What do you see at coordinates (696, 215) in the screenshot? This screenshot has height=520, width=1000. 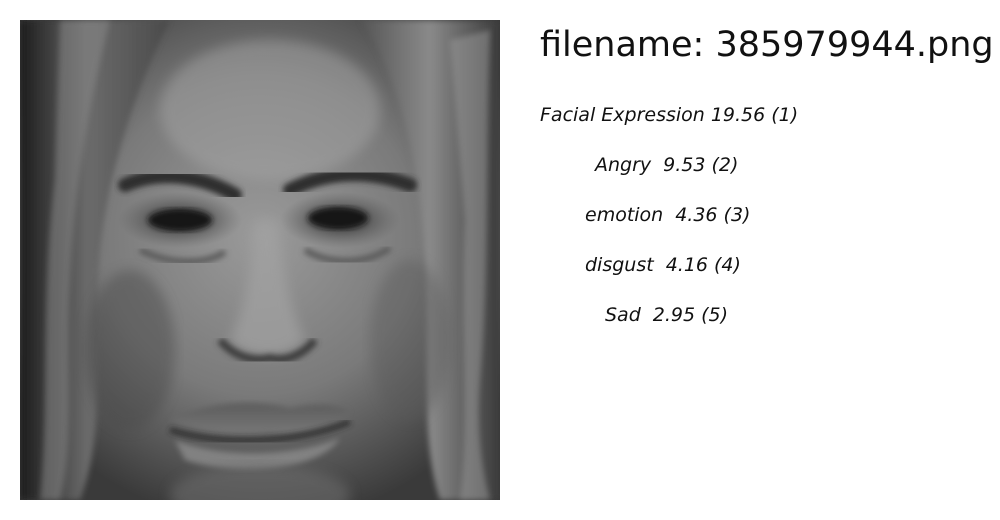 I see `result-score: 4.36` at bounding box center [696, 215].